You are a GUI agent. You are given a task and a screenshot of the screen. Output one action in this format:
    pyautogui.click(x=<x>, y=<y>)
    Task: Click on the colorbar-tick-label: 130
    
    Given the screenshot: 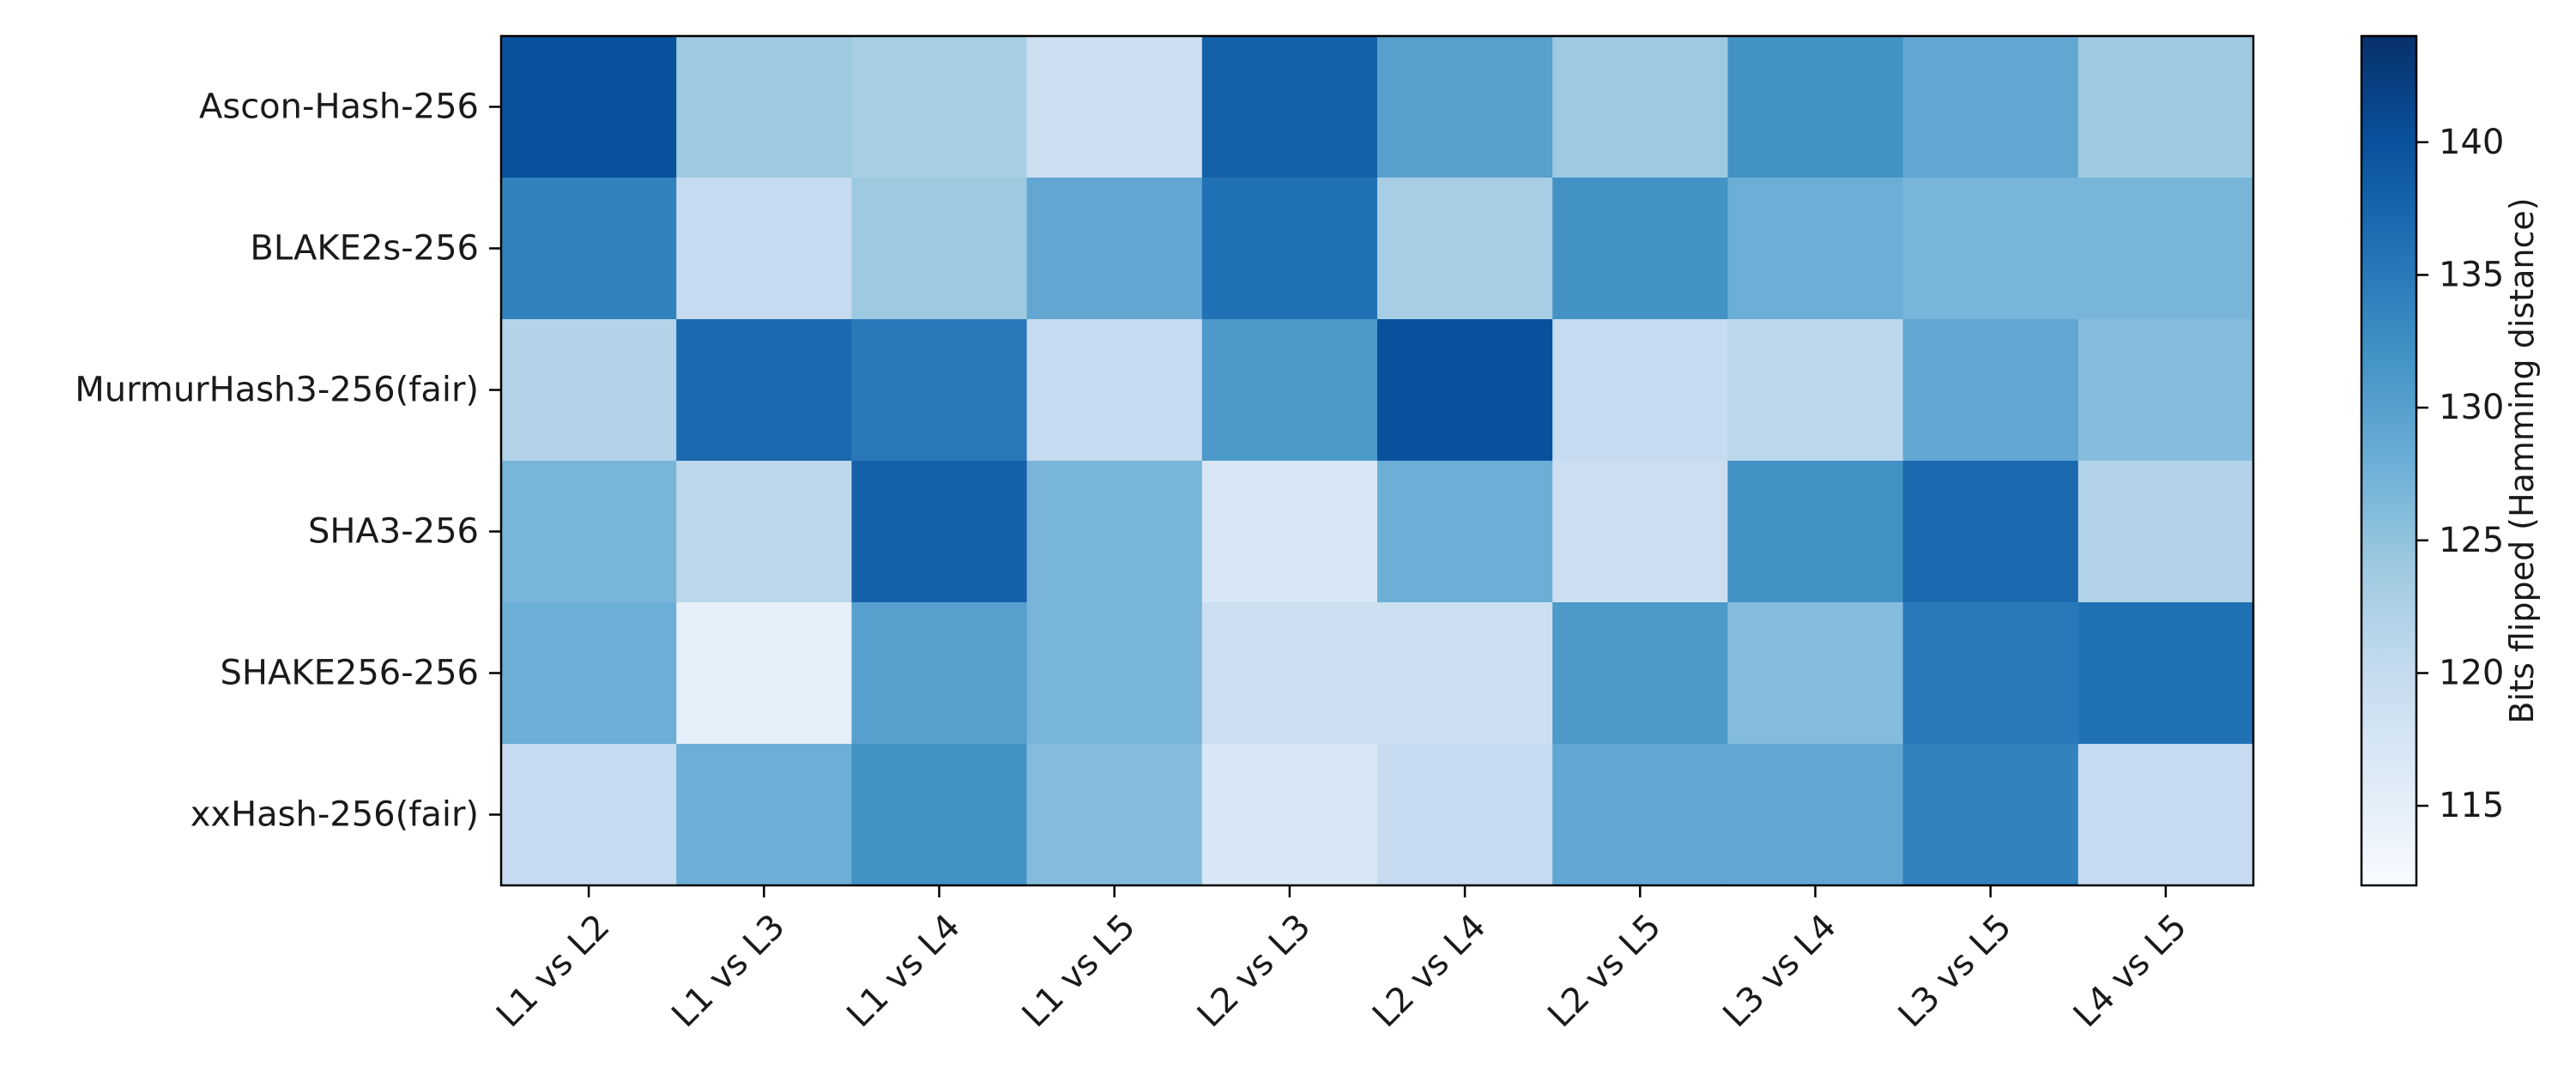 What is the action you would take?
    pyautogui.click(x=2471, y=407)
    